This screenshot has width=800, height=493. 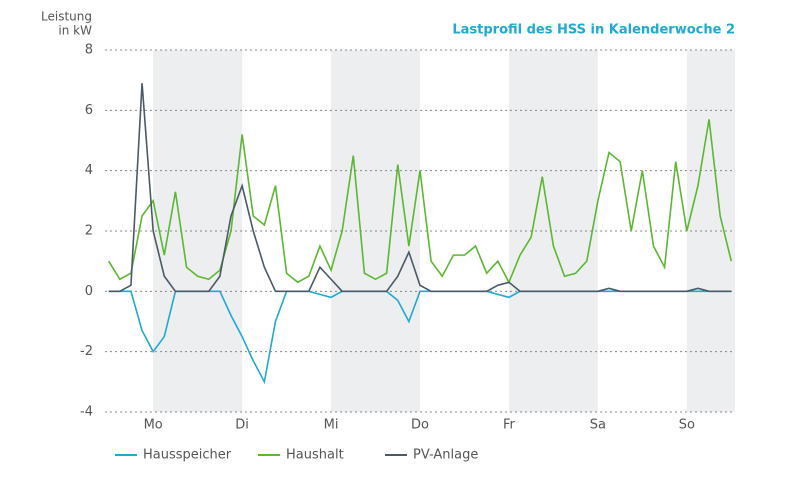 I want to click on y-tick-label: 0, so click(x=89, y=291).